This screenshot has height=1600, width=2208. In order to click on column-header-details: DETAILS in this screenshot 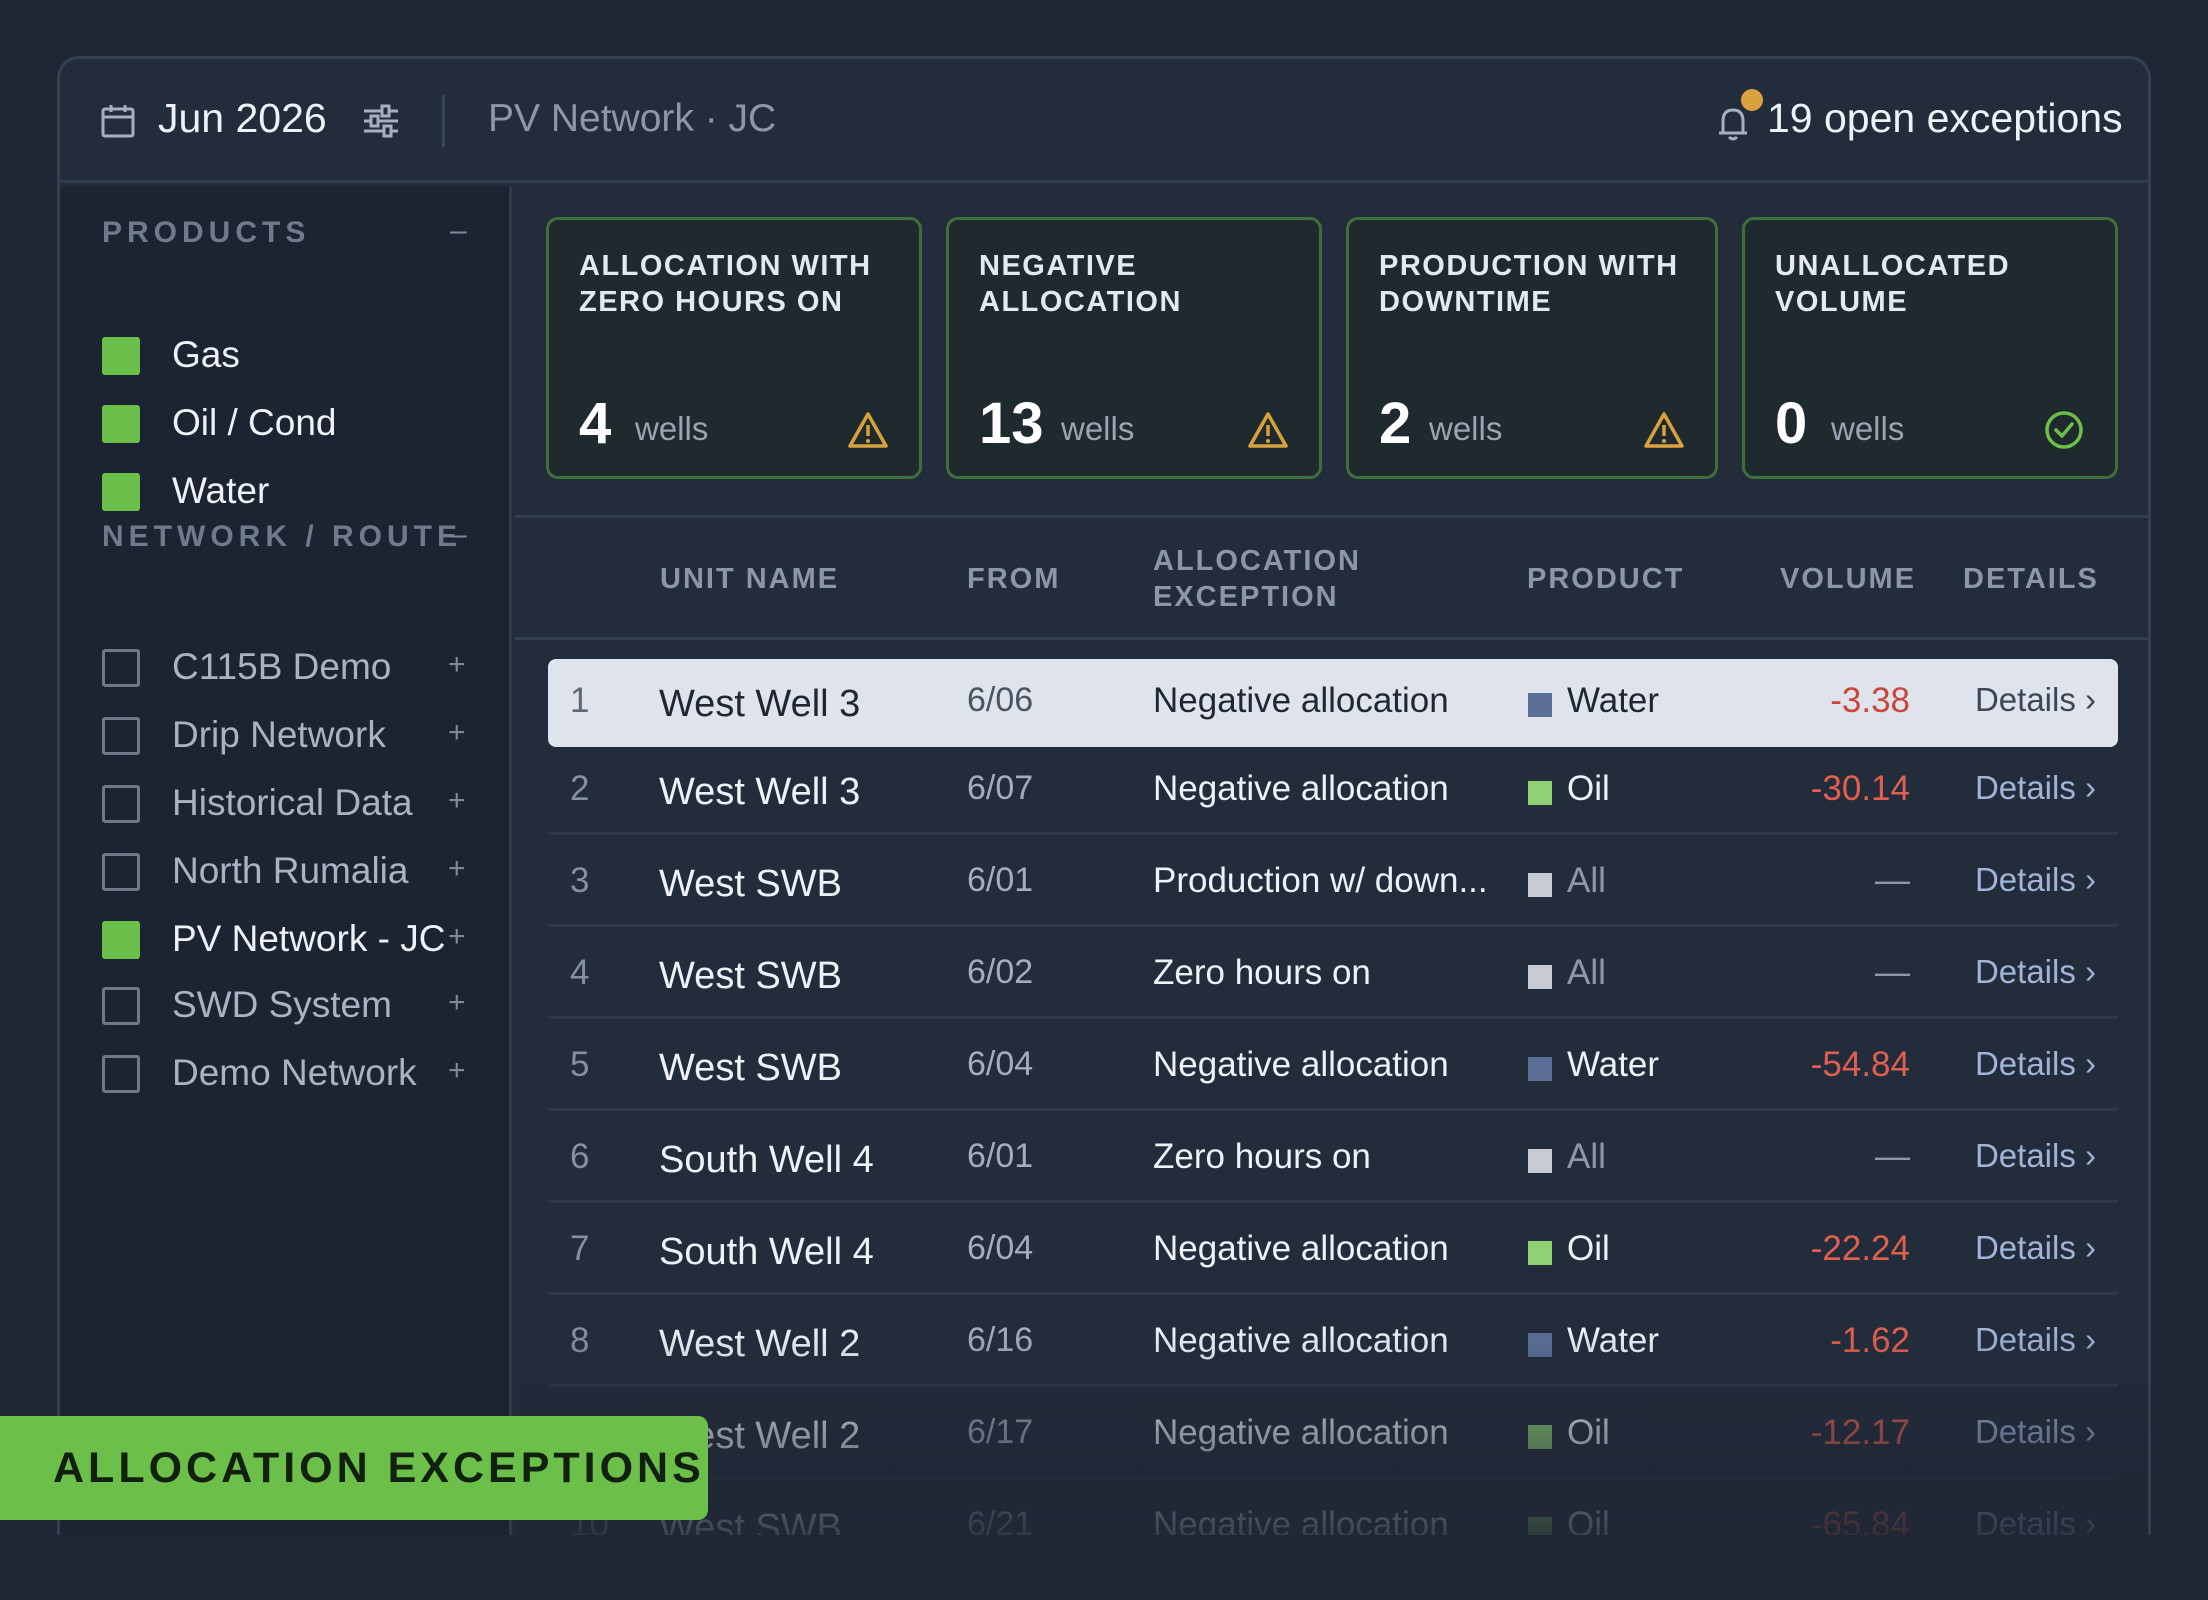, I will do `click(2031, 579)`.